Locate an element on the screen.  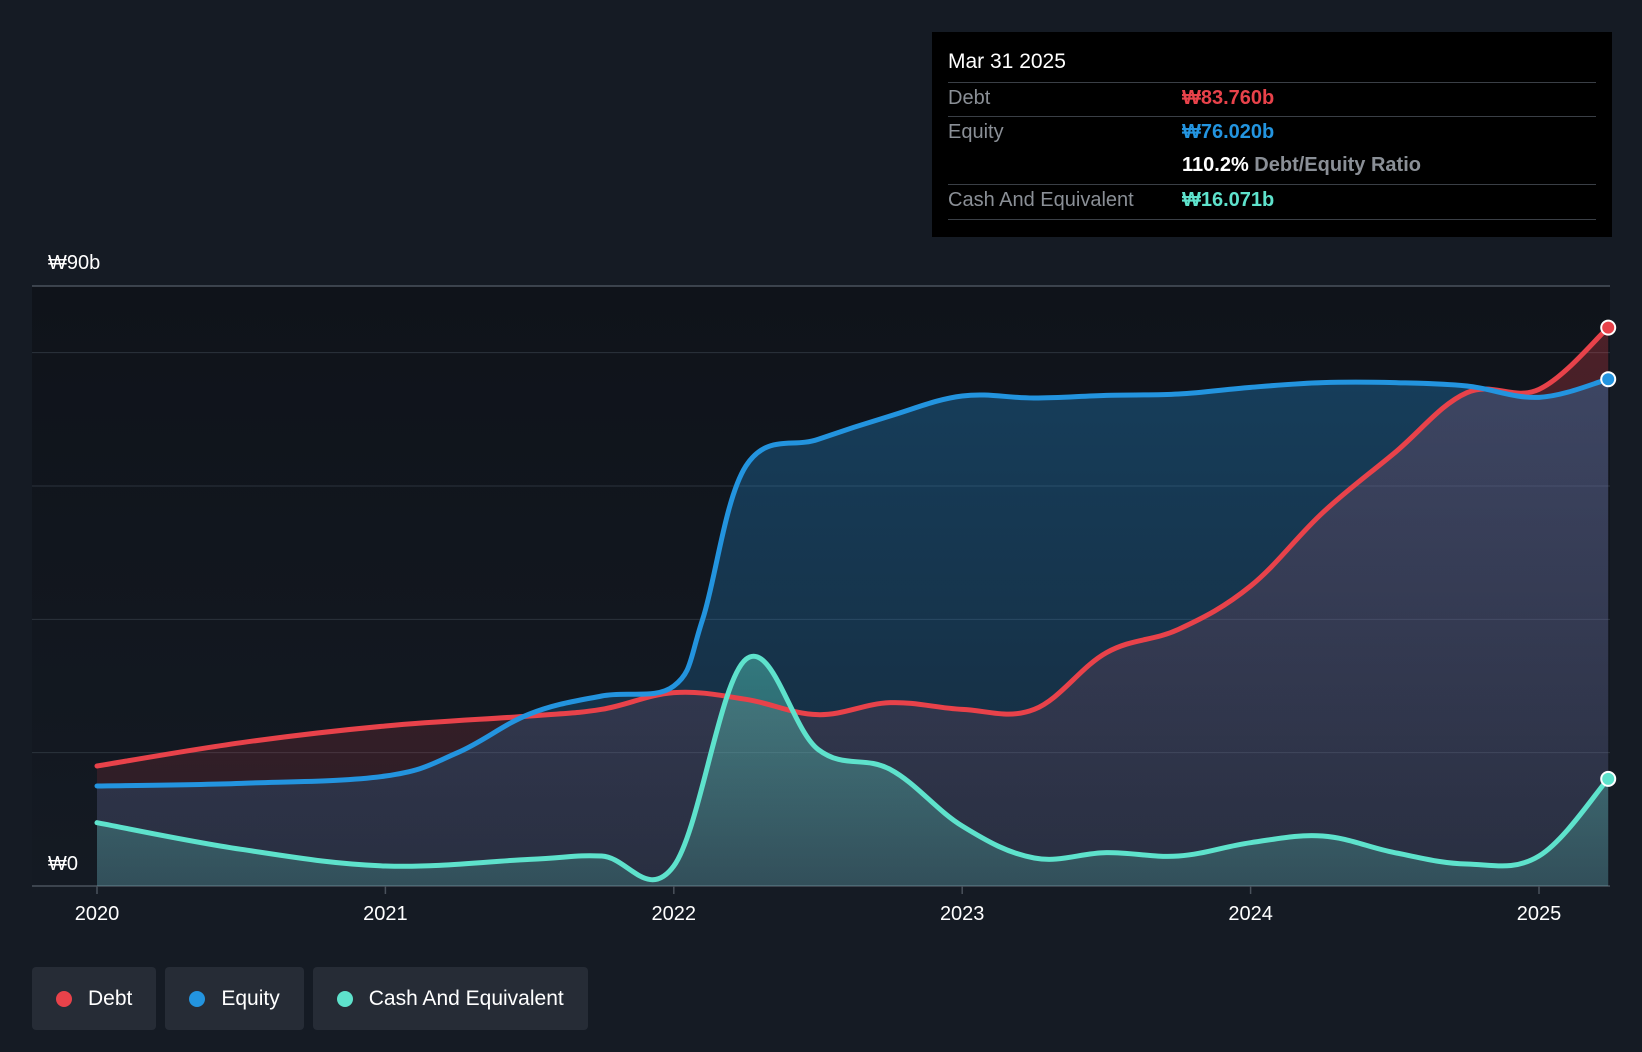
legend-item-cash: Cash And Equivalent is located at coordinates (450, 998).